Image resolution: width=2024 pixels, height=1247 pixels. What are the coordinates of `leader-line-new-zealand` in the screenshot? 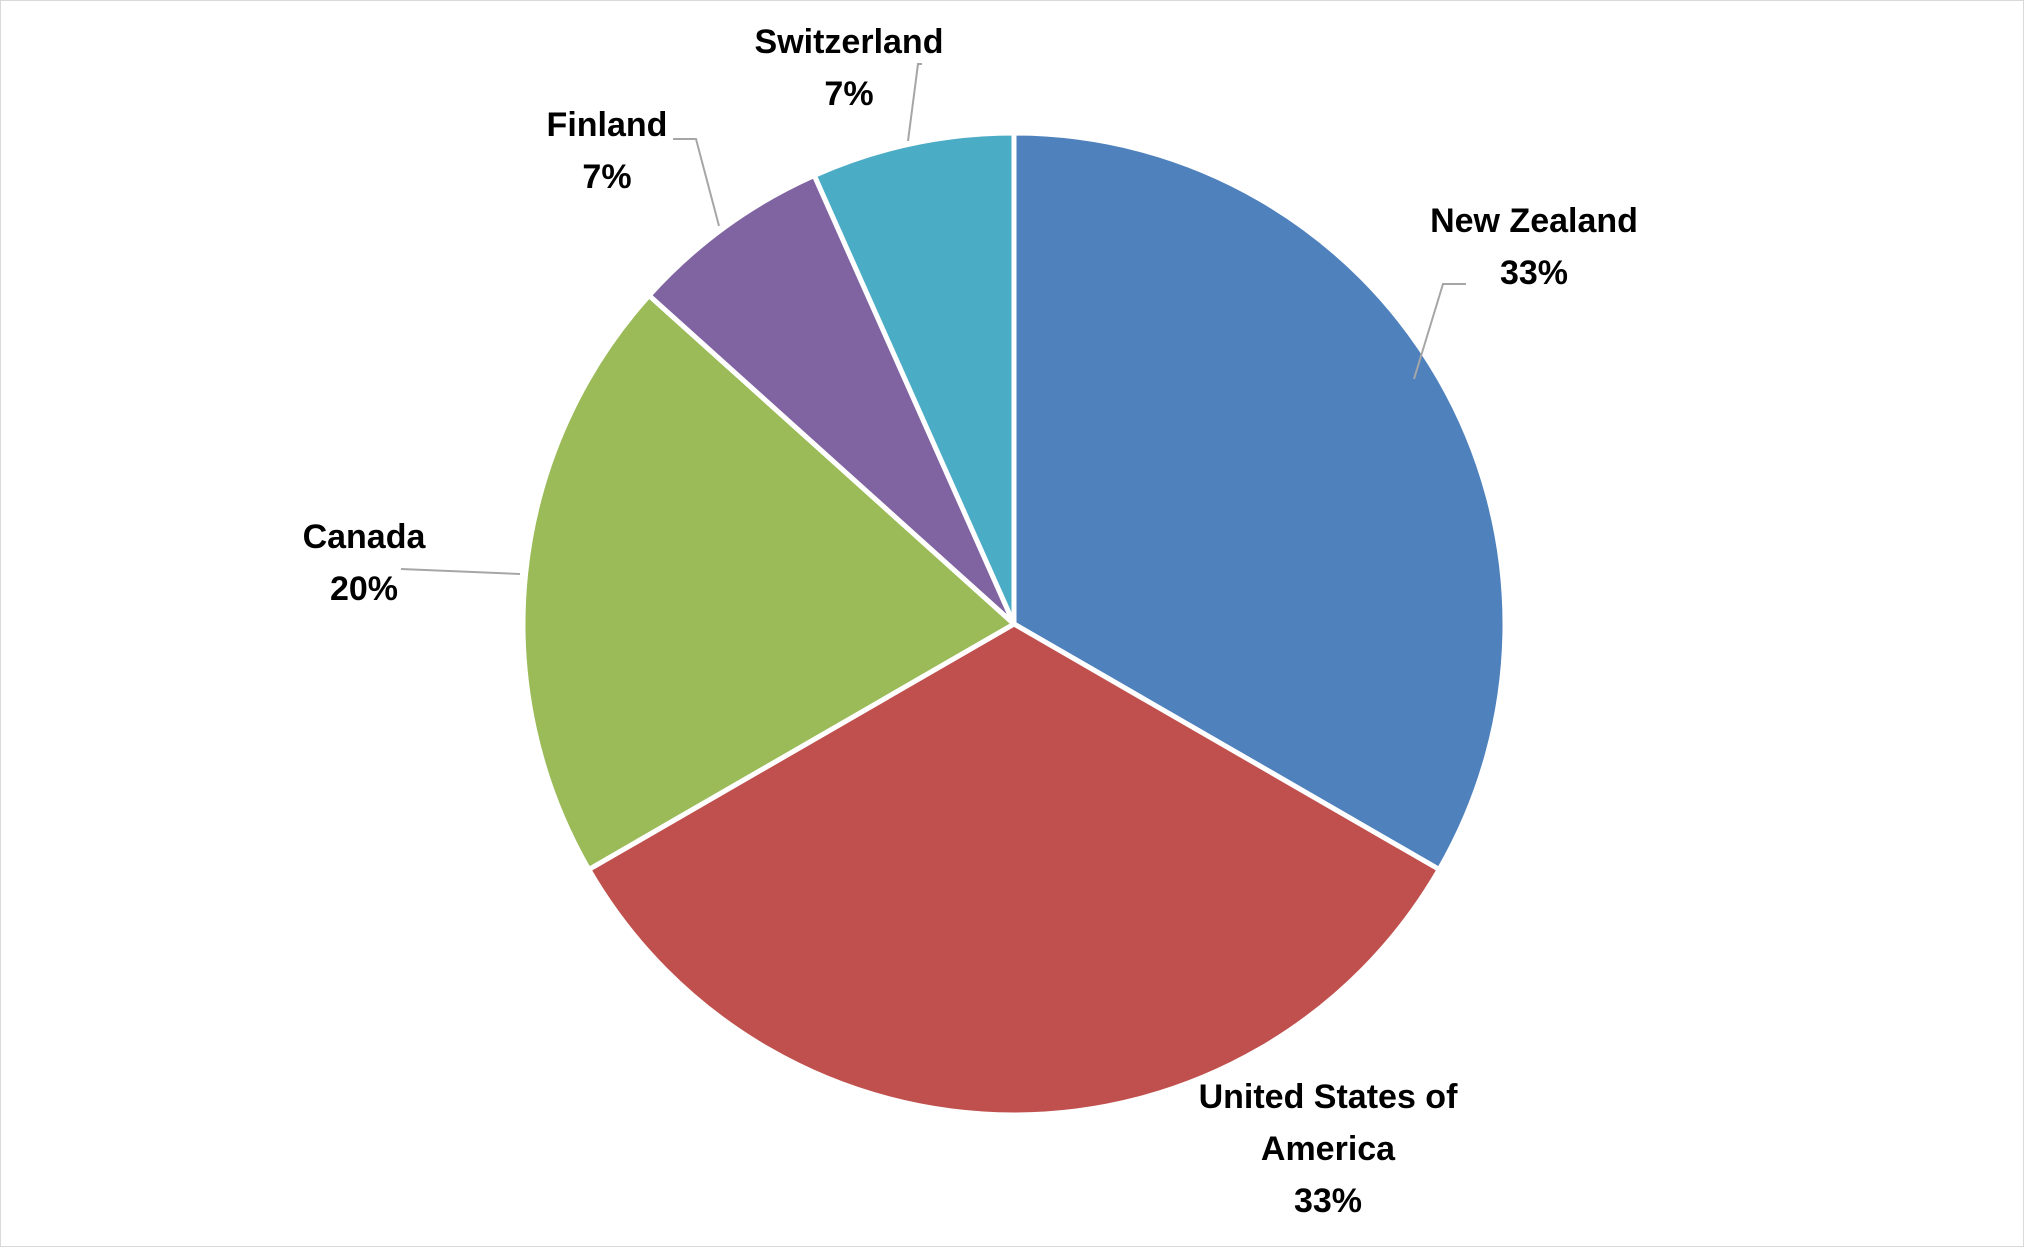 It's located at (1439, 331).